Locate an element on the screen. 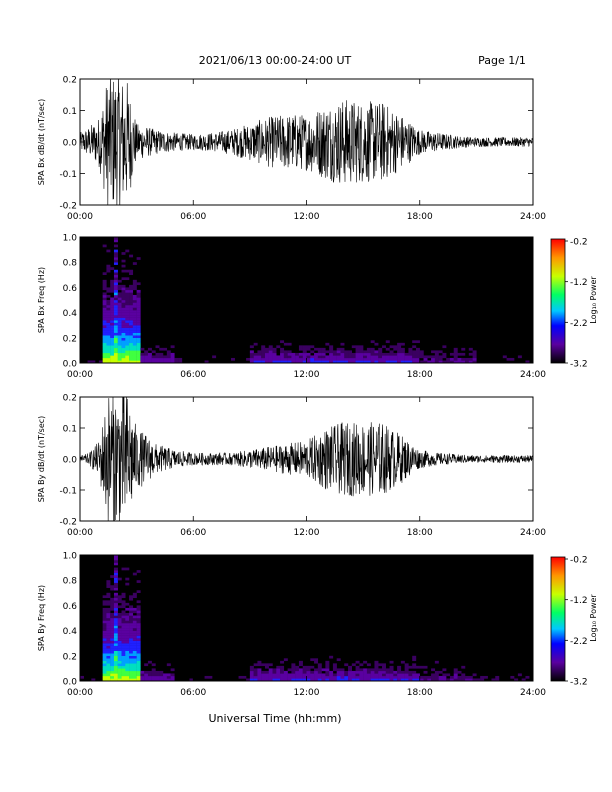  y-tick-label: 0.6 is located at coordinates (70, 607).